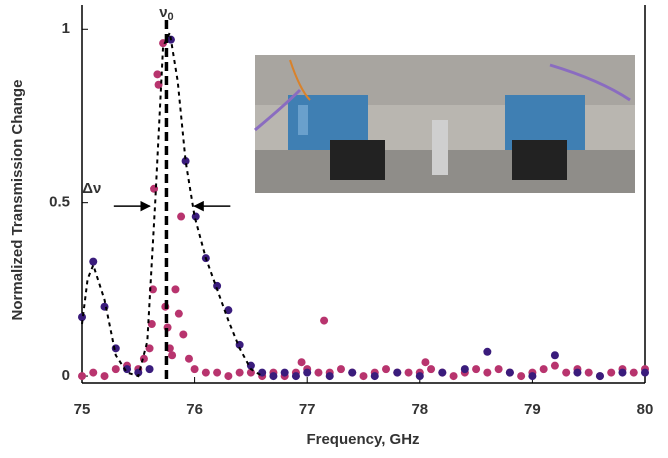  Describe the element at coordinates (194, 409) in the screenshot. I see `x-tick-label: 76` at that location.